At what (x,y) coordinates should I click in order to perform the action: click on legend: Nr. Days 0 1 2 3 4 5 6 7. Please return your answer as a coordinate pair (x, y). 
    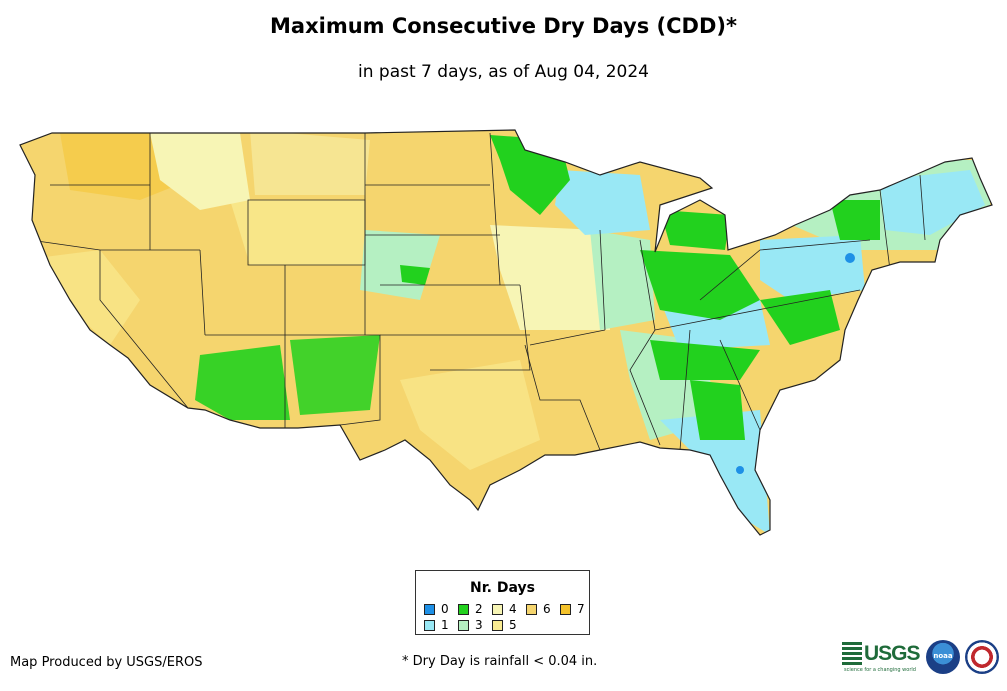
    Looking at the image, I should click on (502, 602).